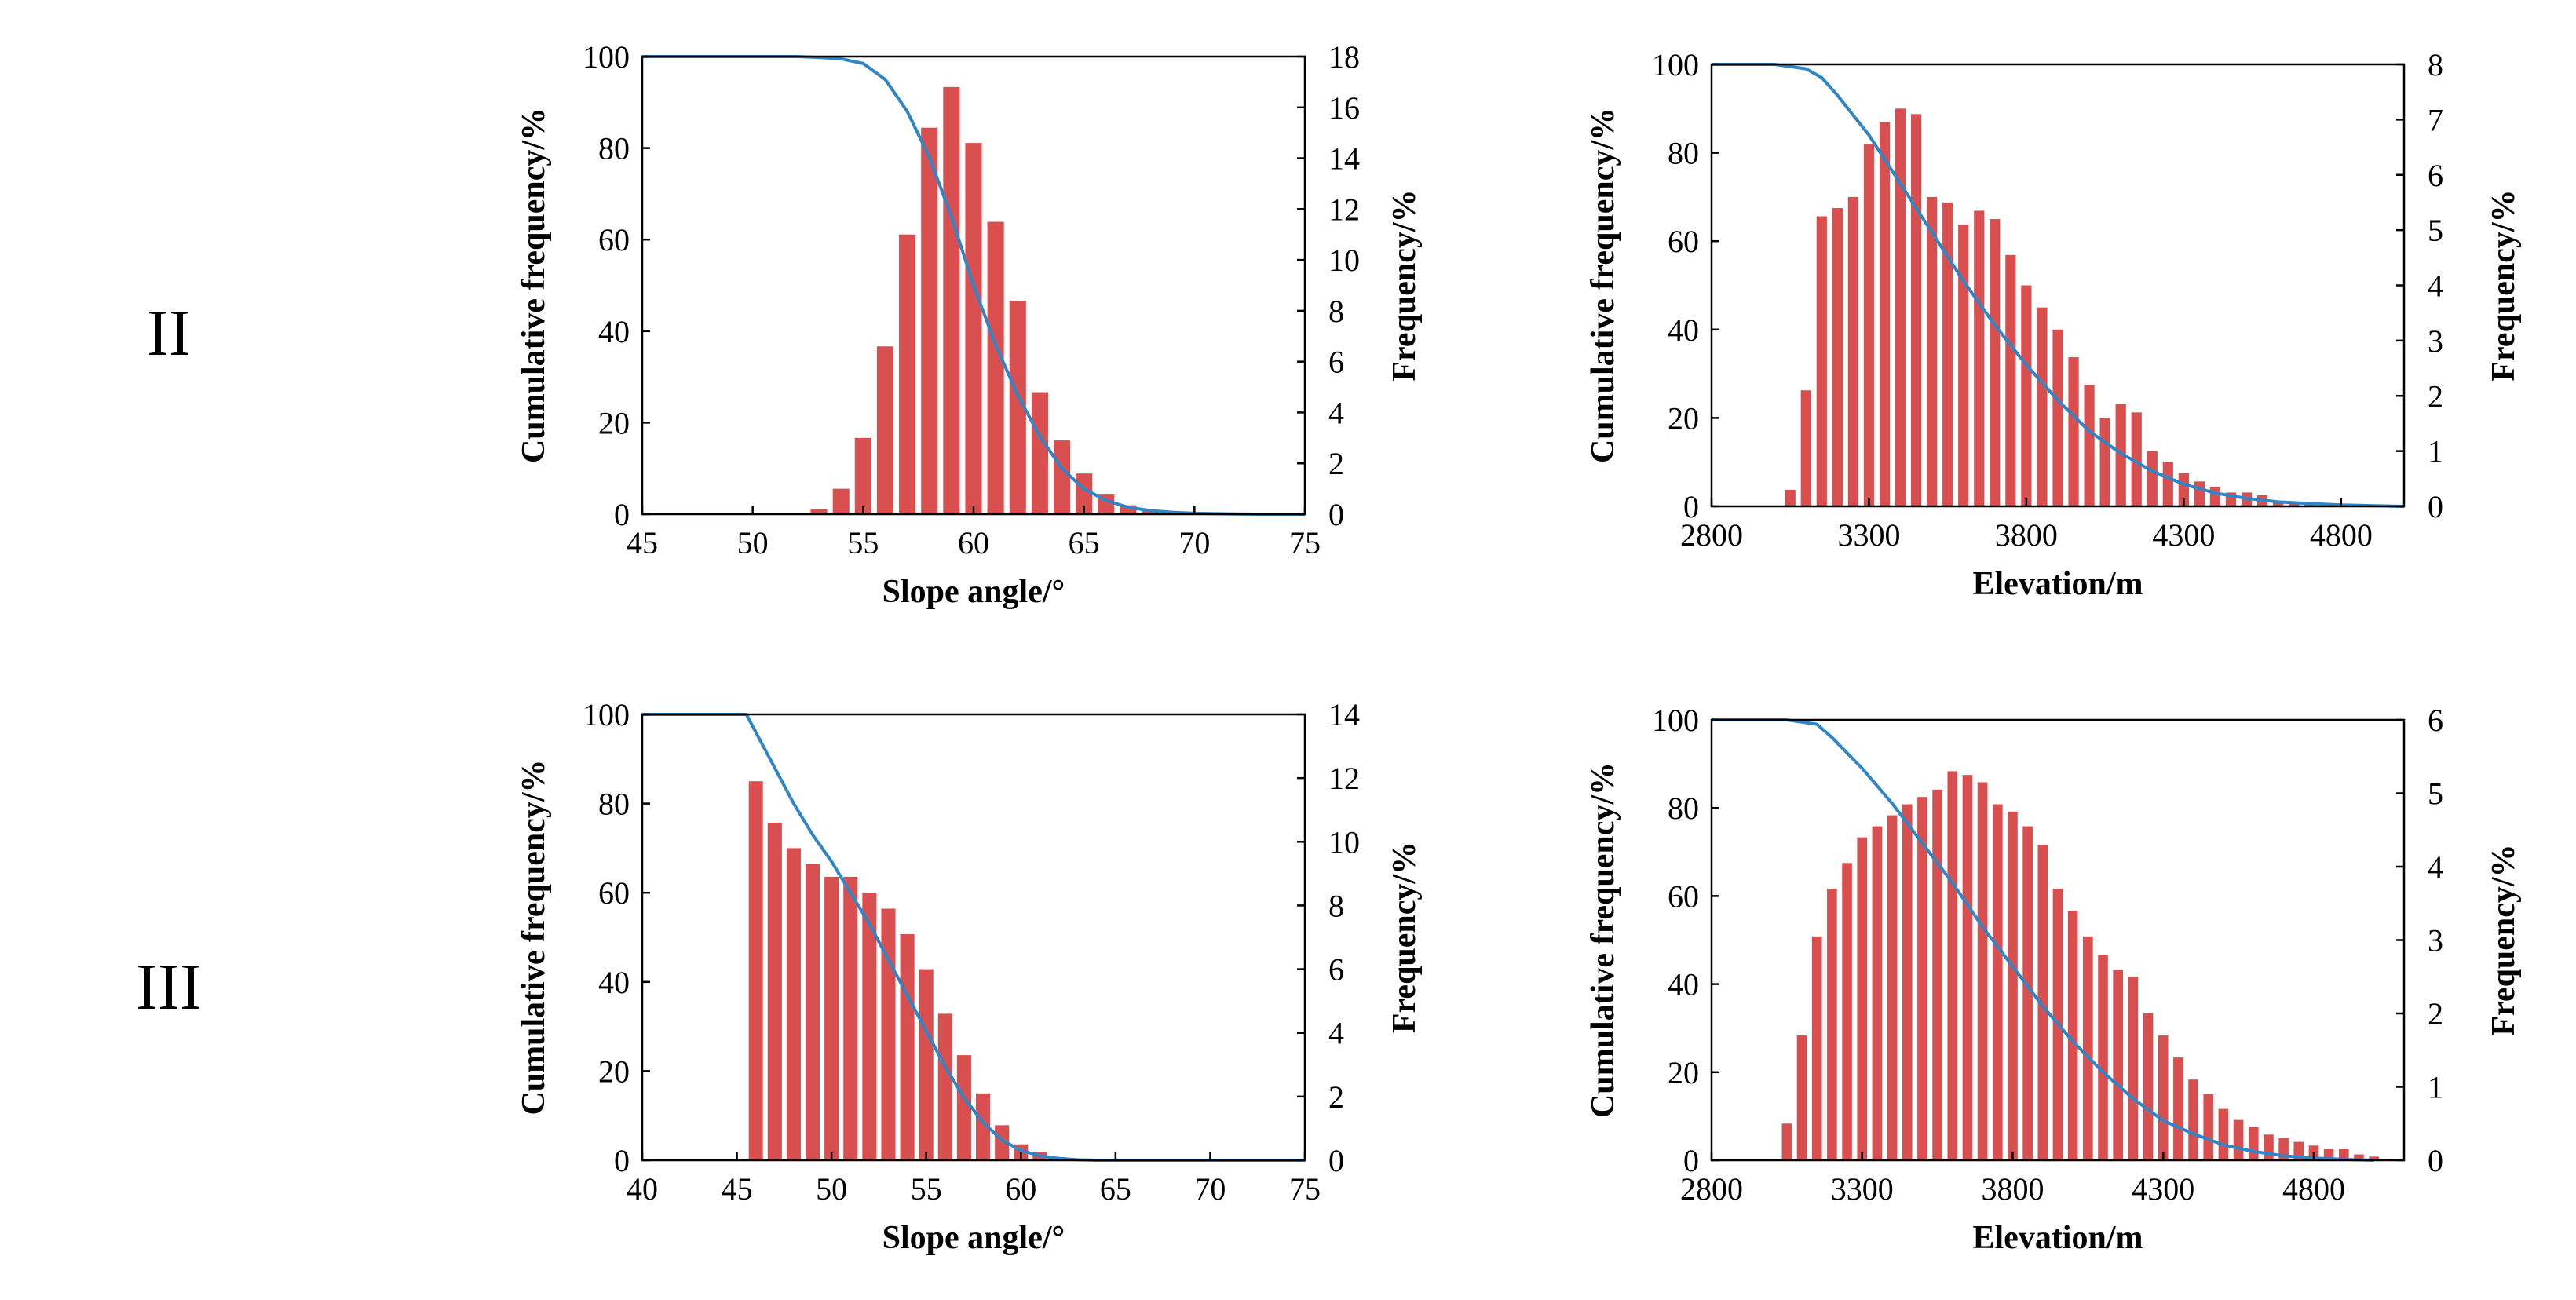  What do you see at coordinates (1344, 57) in the screenshot?
I see `y-right-tick-label: 18` at bounding box center [1344, 57].